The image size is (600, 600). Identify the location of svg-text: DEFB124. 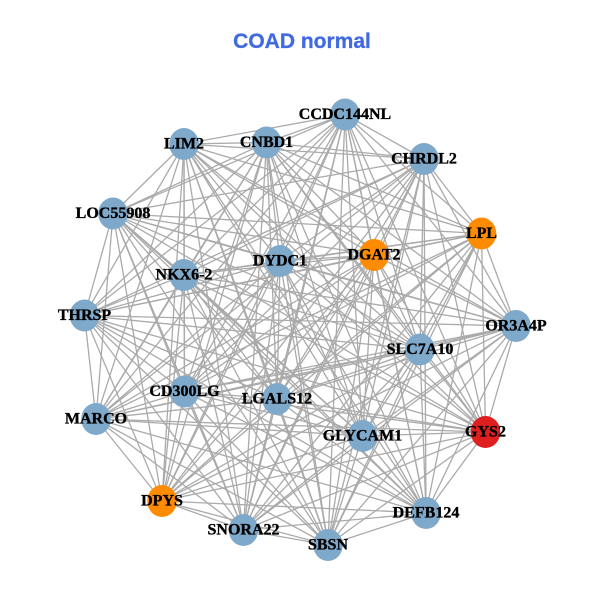
(426, 513).